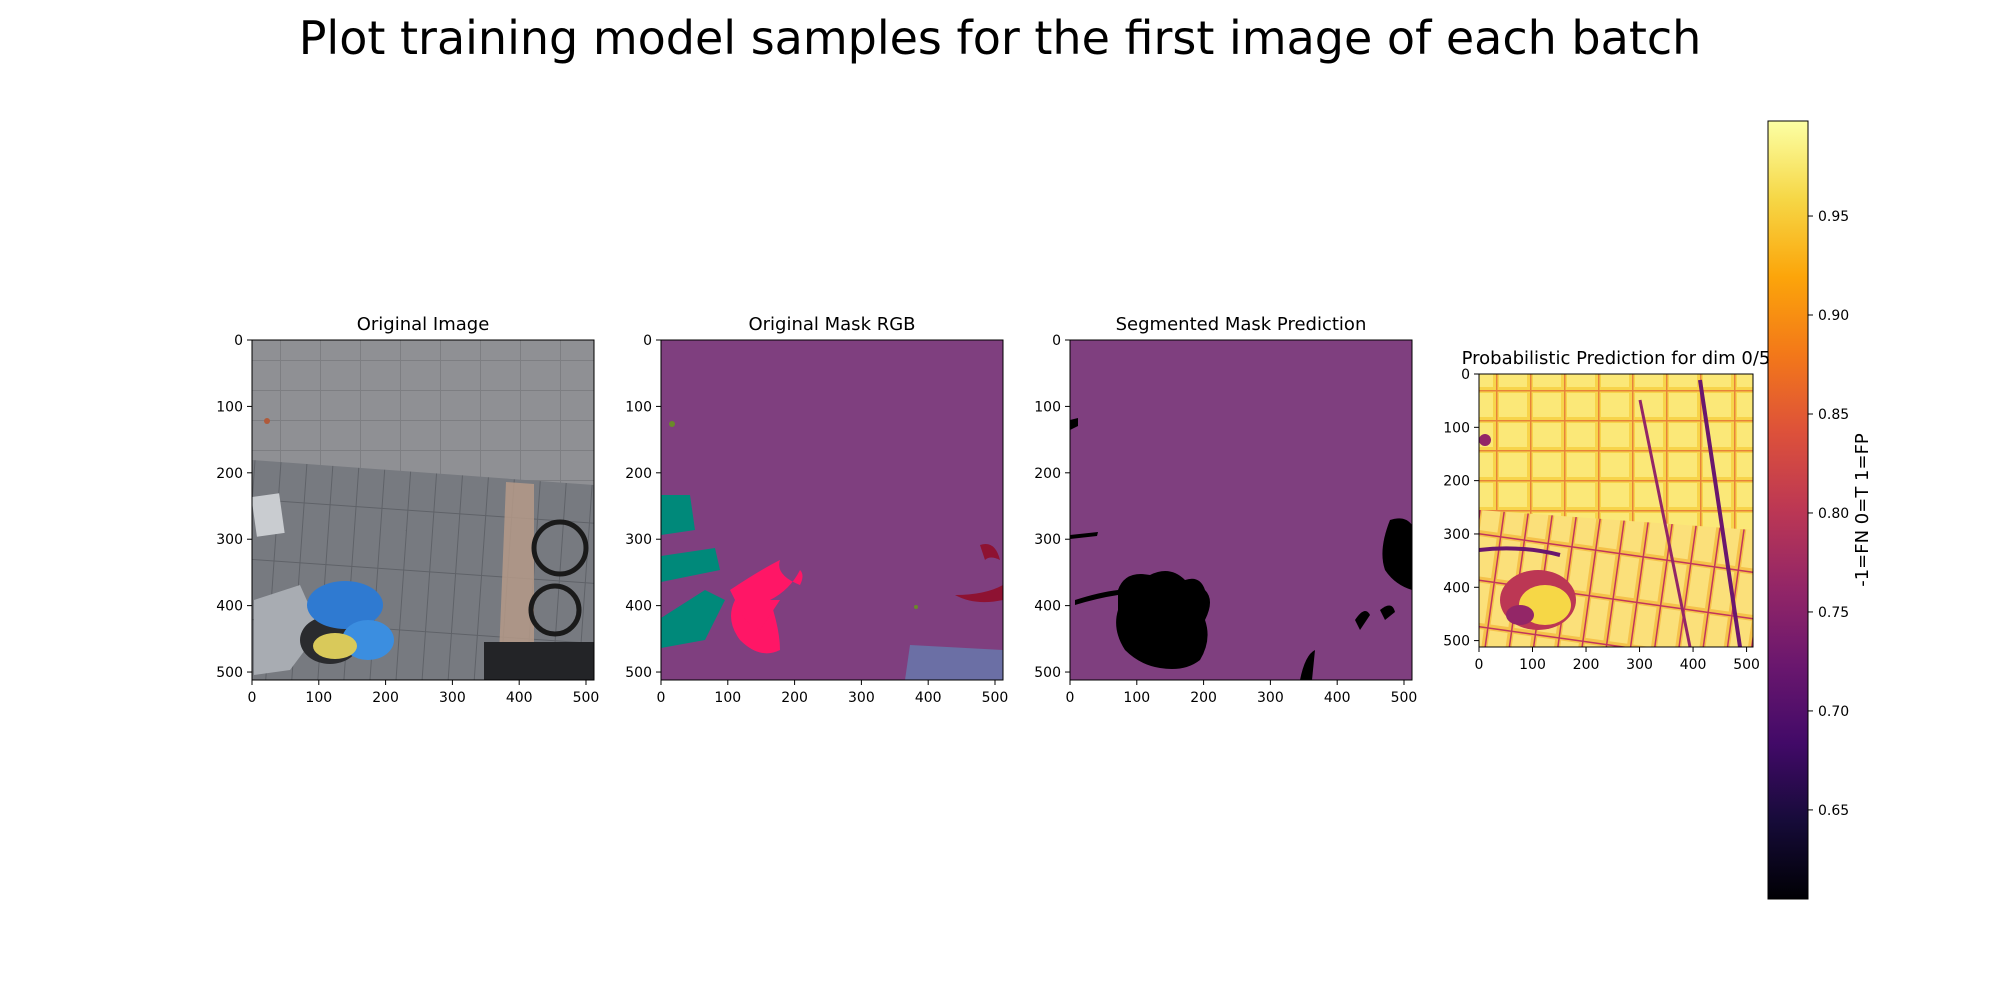 The height and width of the screenshot is (1000, 2000). I want to click on panel-title-1: Original Image, so click(423, 324).